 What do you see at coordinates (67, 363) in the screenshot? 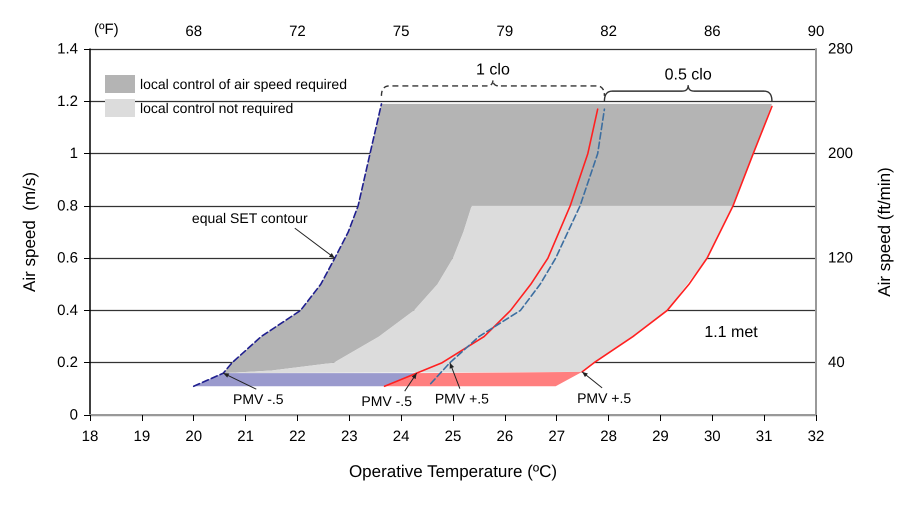
I see `y-tick-label: 0.2` at bounding box center [67, 363].